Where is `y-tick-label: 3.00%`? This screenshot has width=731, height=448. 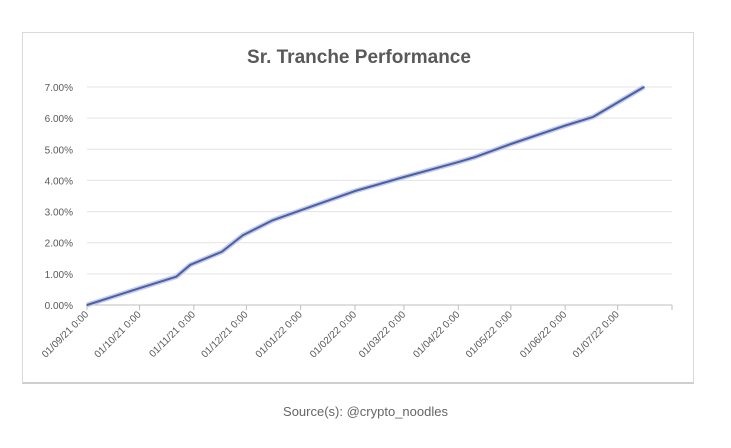 y-tick-label: 3.00% is located at coordinates (59, 213).